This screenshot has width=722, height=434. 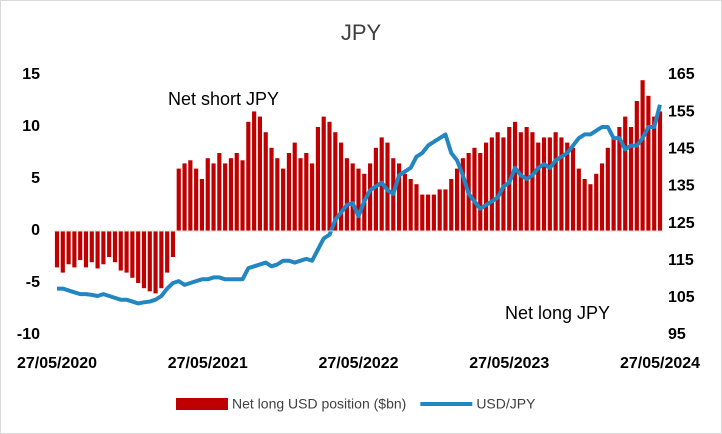 I want to click on y-tick-label: 15, so click(x=31, y=74).